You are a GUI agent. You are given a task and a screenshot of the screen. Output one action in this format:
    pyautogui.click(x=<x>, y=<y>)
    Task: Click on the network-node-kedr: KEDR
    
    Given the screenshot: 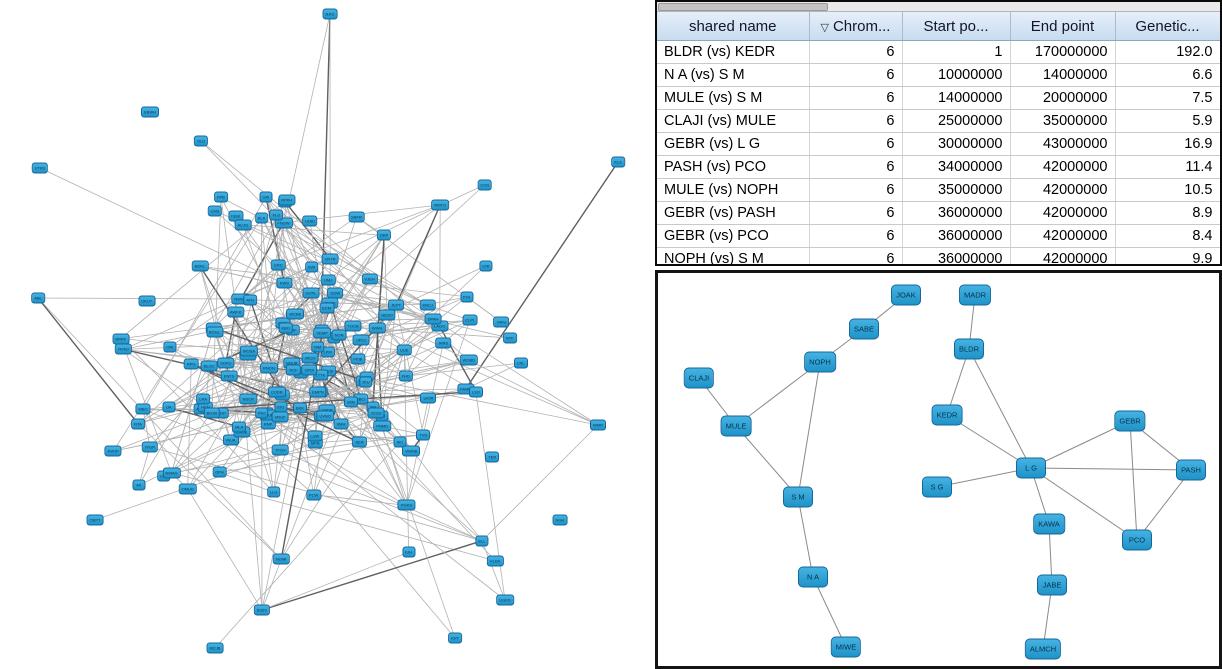 What is the action you would take?
    pyautogui.click(x=947, y=415)
    